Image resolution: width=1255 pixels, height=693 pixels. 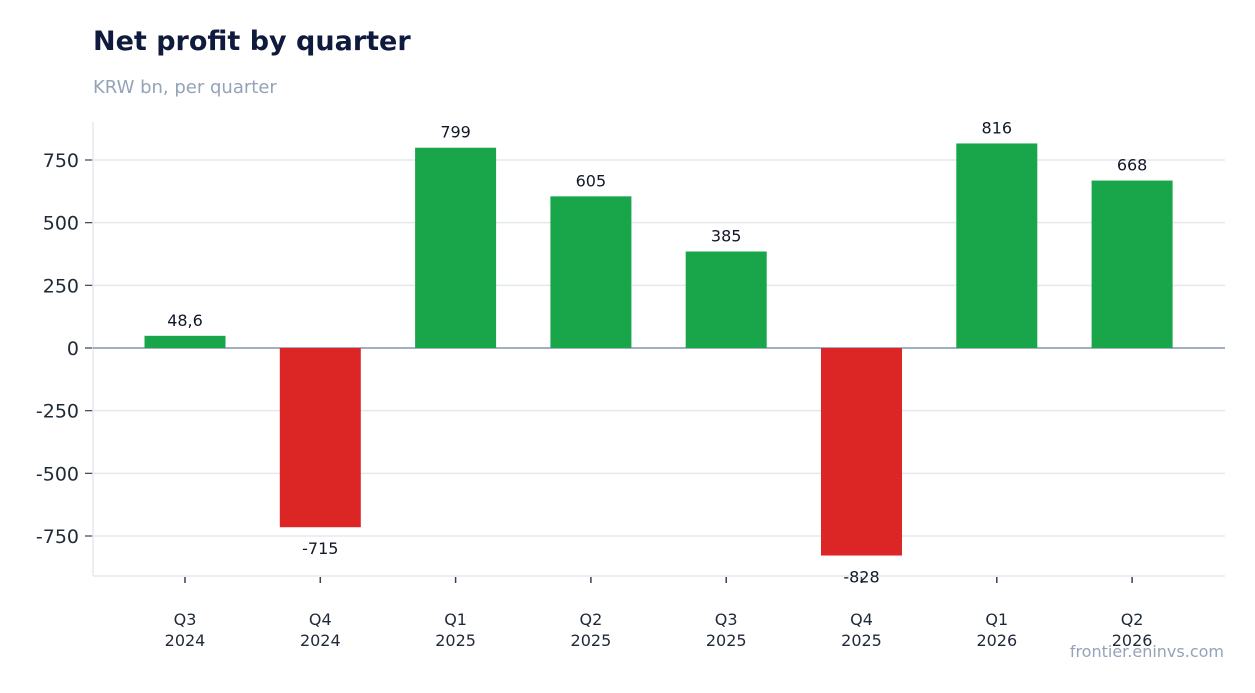 What do you see at coordinates (252, 41) in the screenshot?
I see `chart-title: Net profit by quarter` at bounding box center [252, 41].